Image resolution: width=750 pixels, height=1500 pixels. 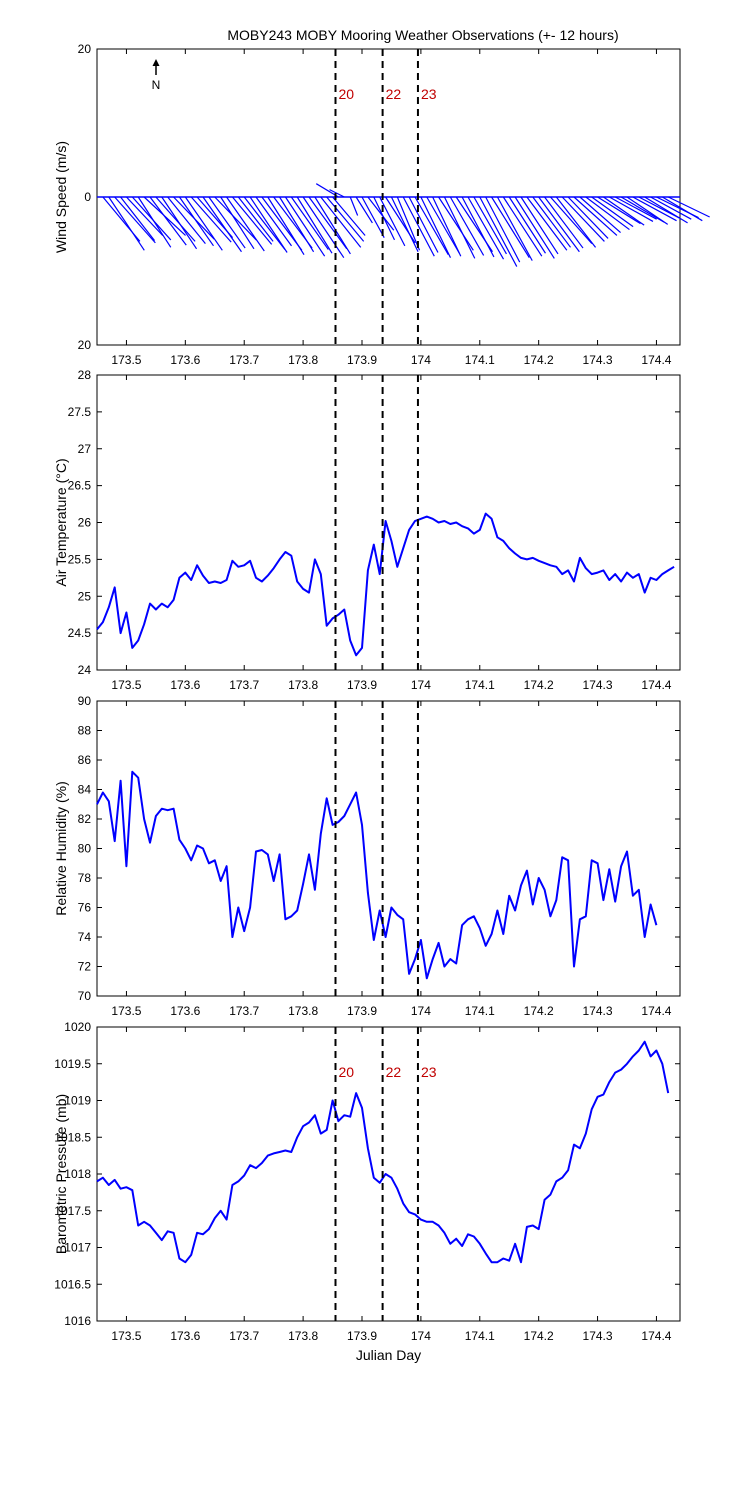 What do you see at coordinates (85, 967) in the screenshot?
I see `y-tick-label: 72` at bounding box center [85, 967].